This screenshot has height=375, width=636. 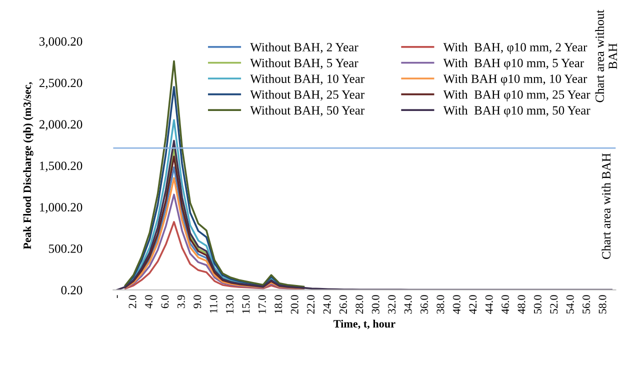 I want to click on x-tick-label: 52.0, so click(x=554, y=304).